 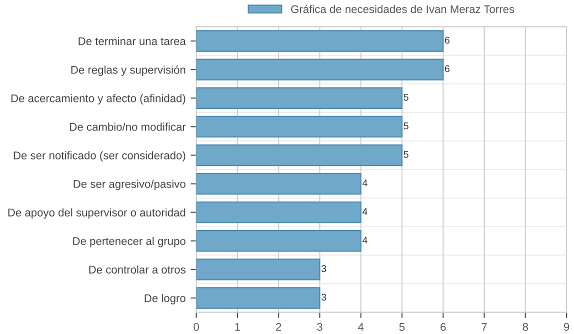 What do you see at coordinates (132, 41) in the screenshot?
I see `y-tick-label: De terminar una tarea` at bounding box center [132, 41].